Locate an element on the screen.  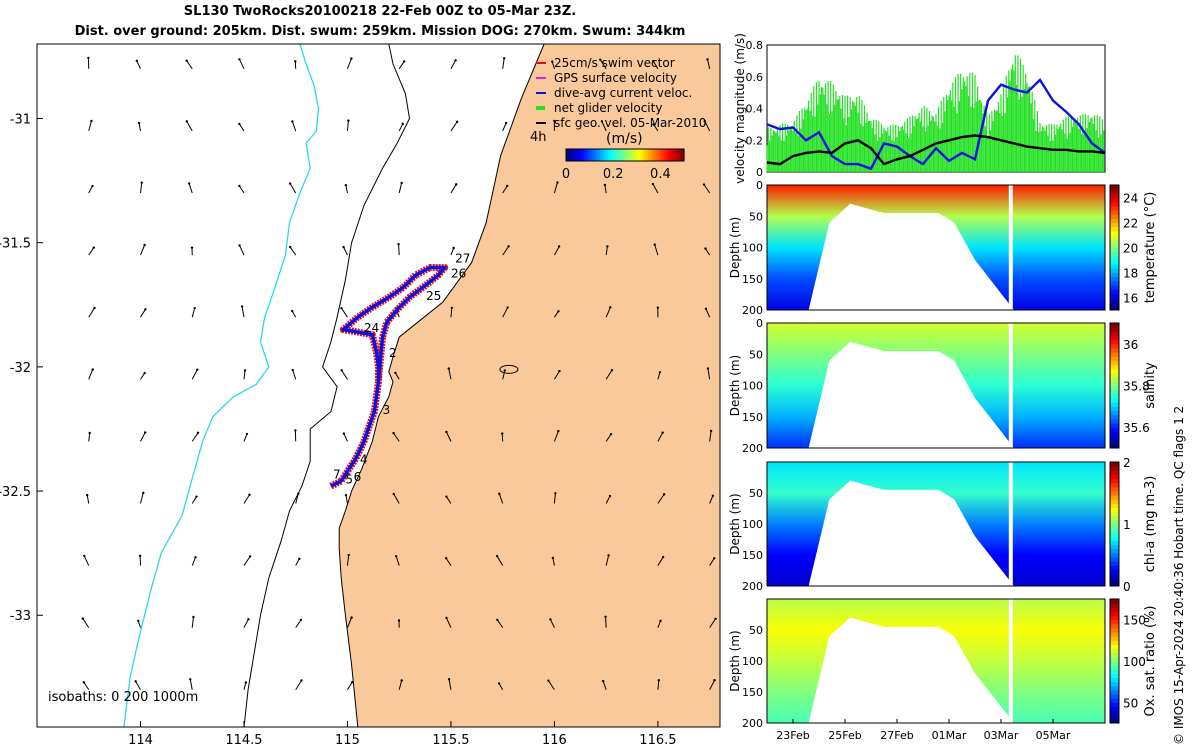
panel-frame is located at coordinates (936, 524).